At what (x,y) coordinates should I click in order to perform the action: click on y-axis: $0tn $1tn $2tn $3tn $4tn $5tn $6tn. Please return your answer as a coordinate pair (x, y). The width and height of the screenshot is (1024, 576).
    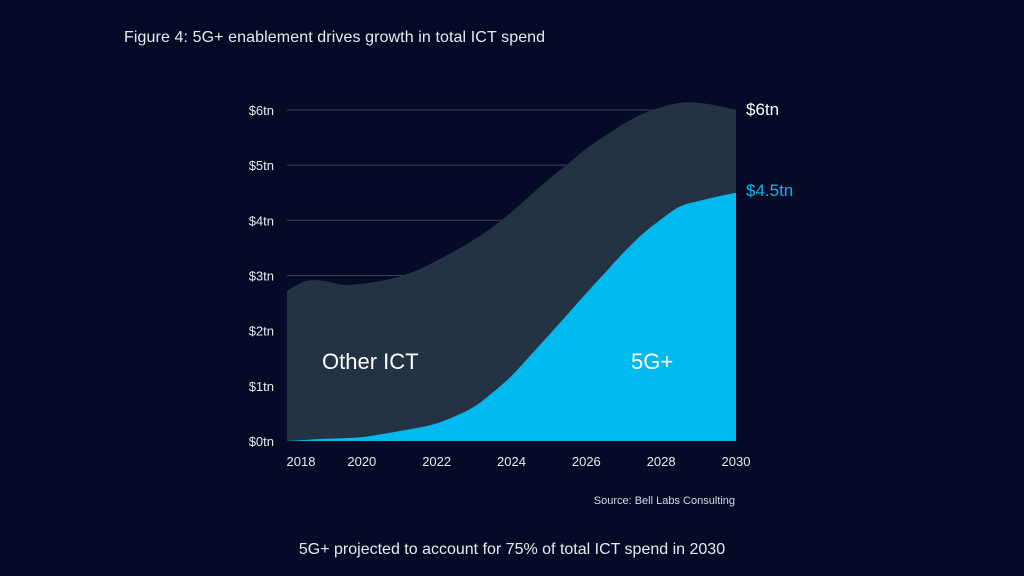
    Looking at the image, I should click on (261, 276).